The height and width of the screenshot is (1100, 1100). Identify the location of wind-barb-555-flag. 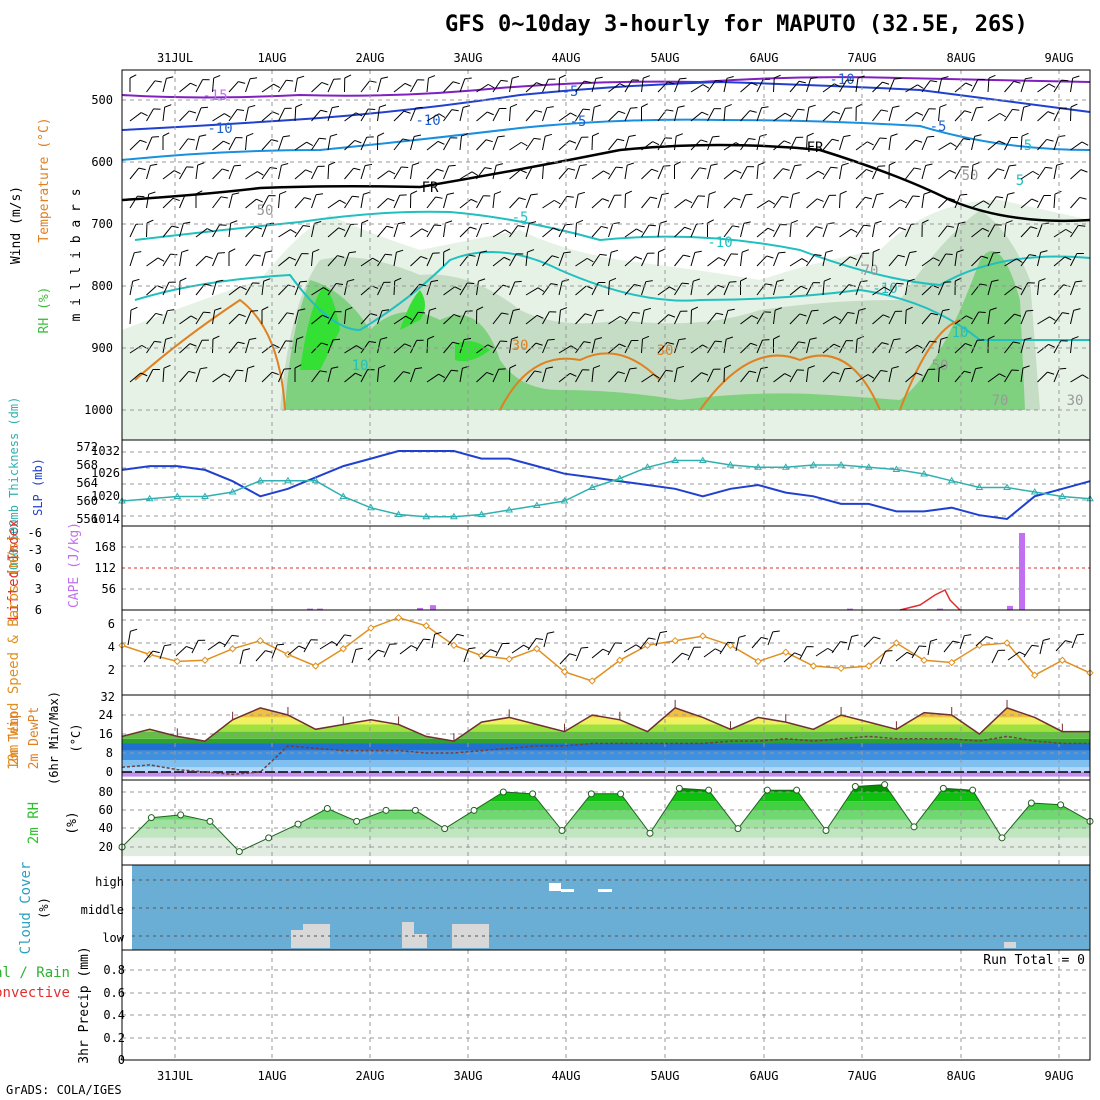
(962, 222).